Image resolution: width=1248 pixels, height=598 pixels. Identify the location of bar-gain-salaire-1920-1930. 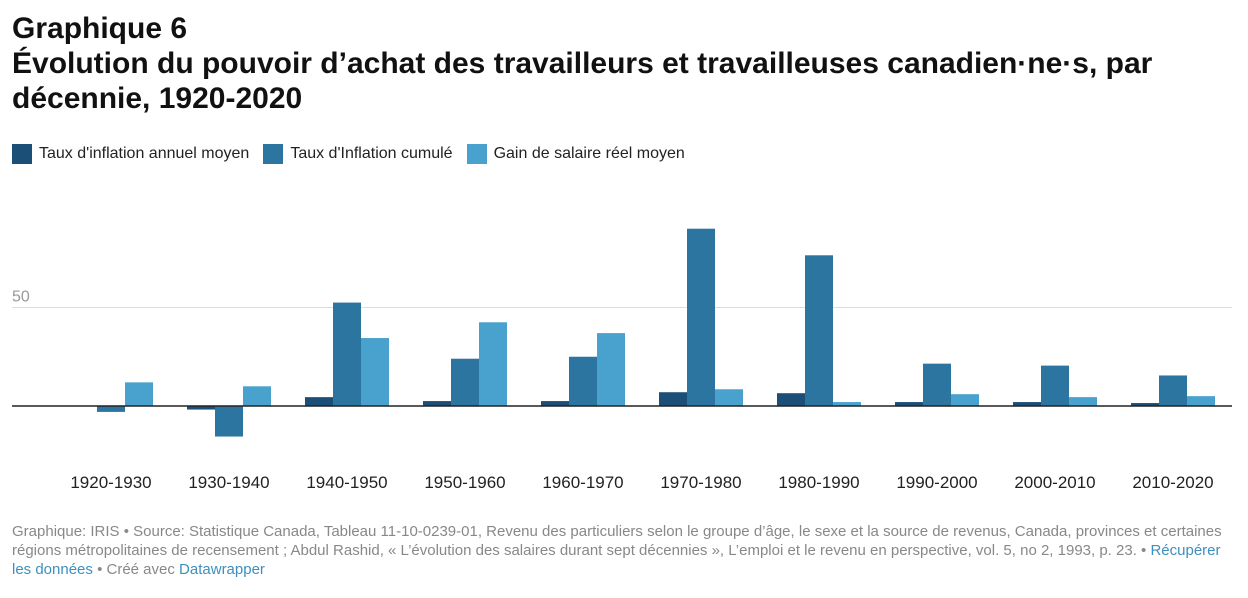
(139, 394).